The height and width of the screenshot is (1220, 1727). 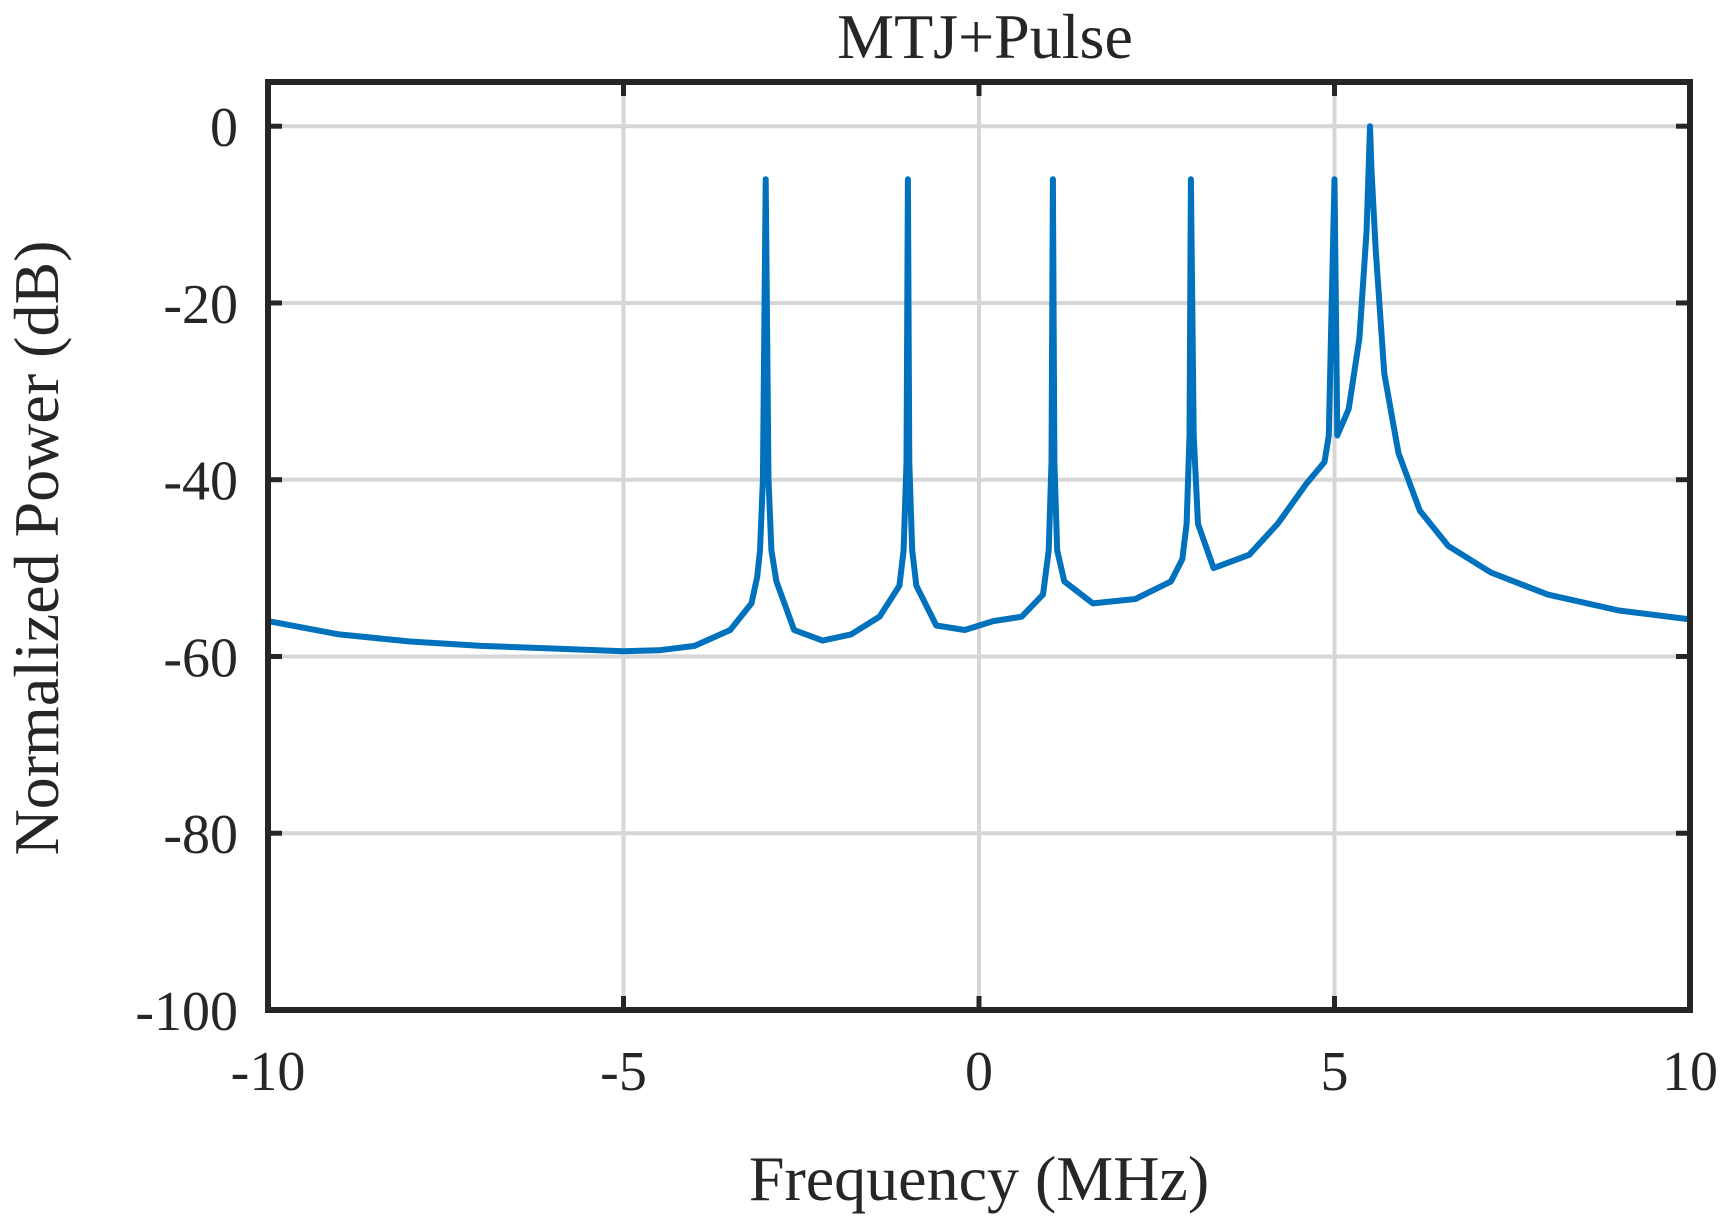 What do you see at coordinates (224, 128) in the screenshot?
I see `y-tick-label: 0` at bounding box center [224, 128].